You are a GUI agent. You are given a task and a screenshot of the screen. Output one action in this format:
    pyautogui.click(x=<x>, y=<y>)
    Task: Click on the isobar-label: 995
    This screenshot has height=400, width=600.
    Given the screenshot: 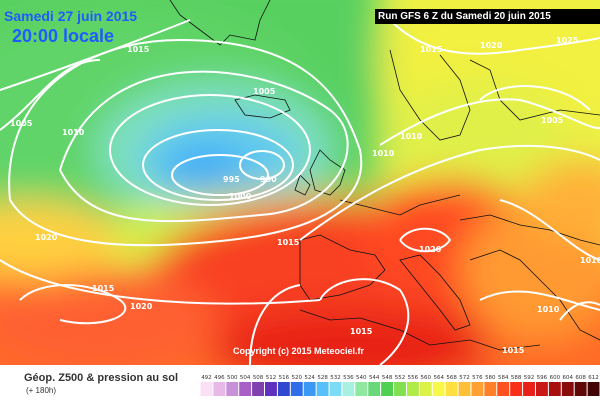 What is the action you would take?
    pyautogui.click(x=231, y=179)
    